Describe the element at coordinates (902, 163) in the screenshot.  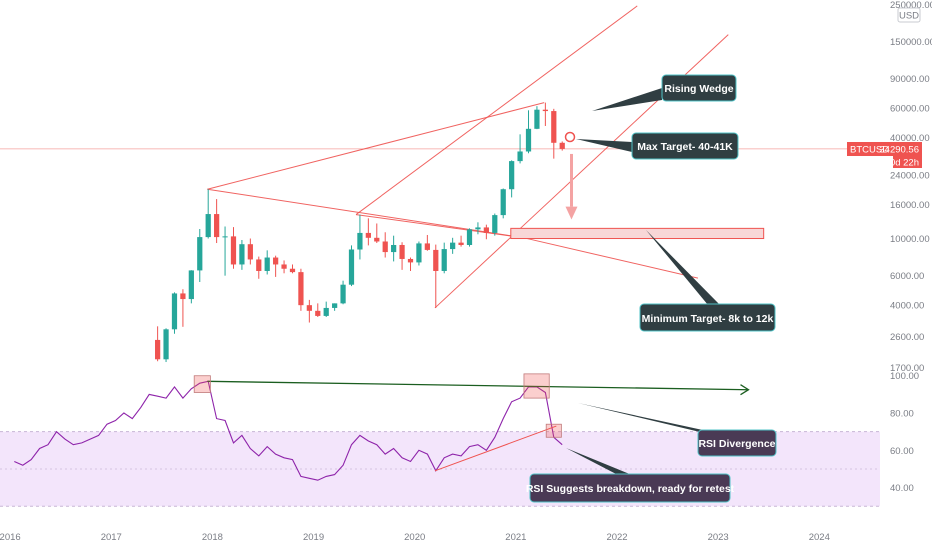
I see `bar-countdown: 30d 22h` at that location.